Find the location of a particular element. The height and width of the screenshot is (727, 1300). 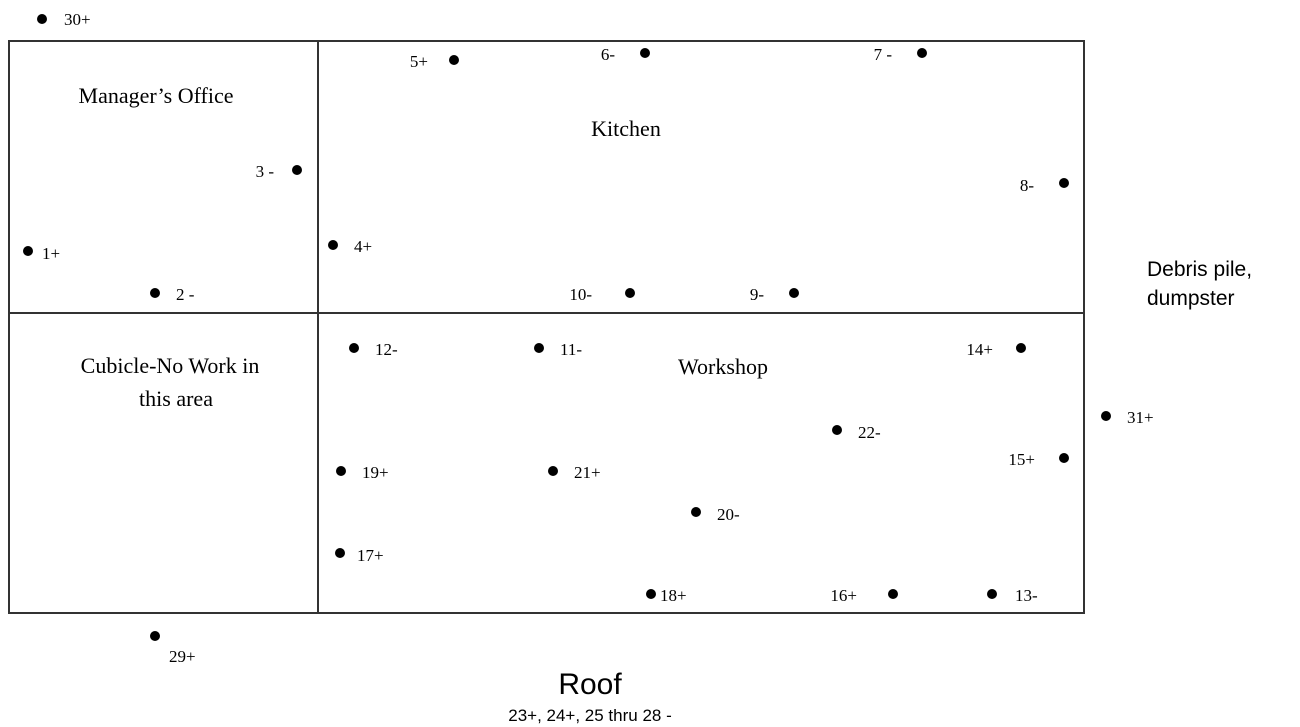

sample-point-label-2: 2 - is located at coordinates (185, 294).